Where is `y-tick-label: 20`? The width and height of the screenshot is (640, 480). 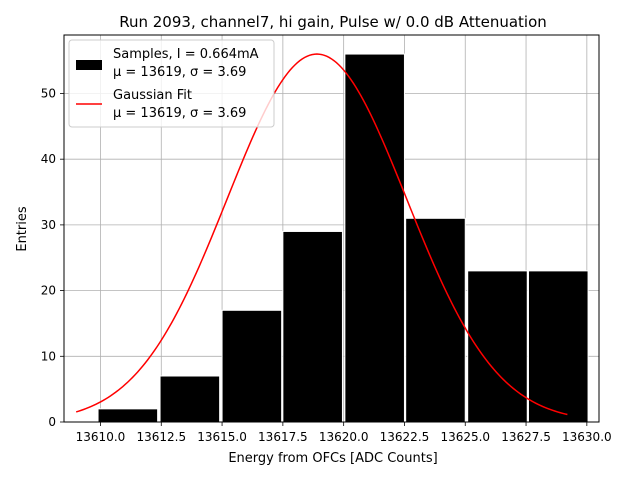
y-tick-label: 20 is located at coordinates (48, 291).